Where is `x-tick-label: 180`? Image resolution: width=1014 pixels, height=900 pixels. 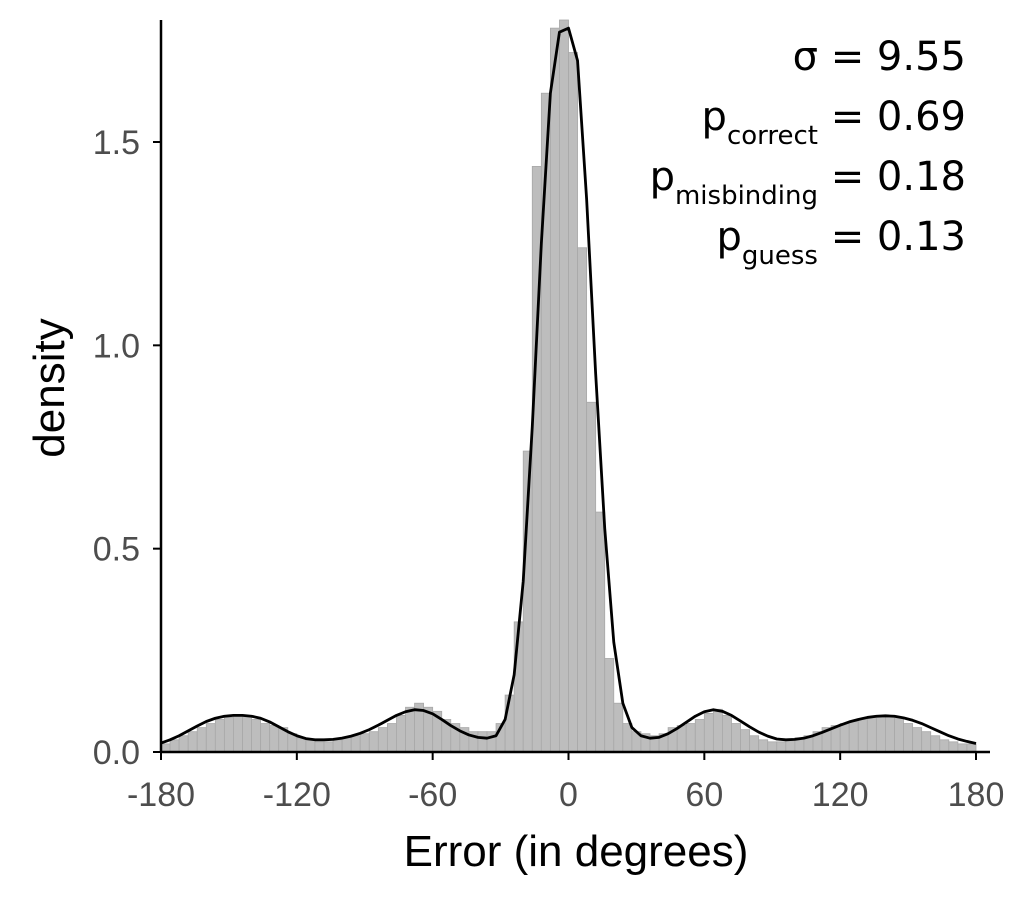 x-tick-label: 180 is located at coordinates (976, 795).